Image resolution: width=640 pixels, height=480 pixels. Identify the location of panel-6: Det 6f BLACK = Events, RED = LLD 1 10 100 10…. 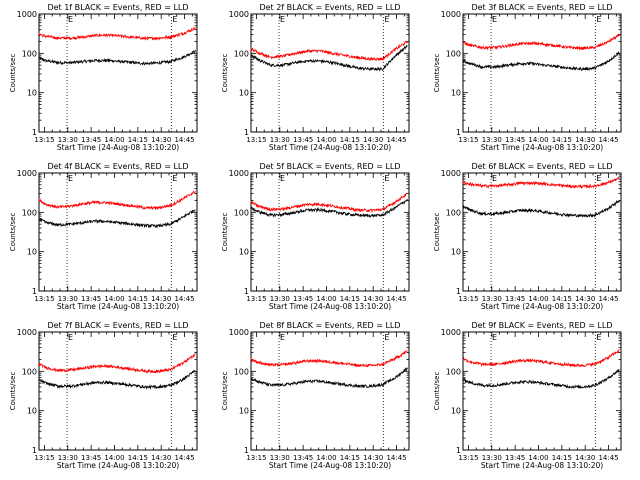
(527, 236).